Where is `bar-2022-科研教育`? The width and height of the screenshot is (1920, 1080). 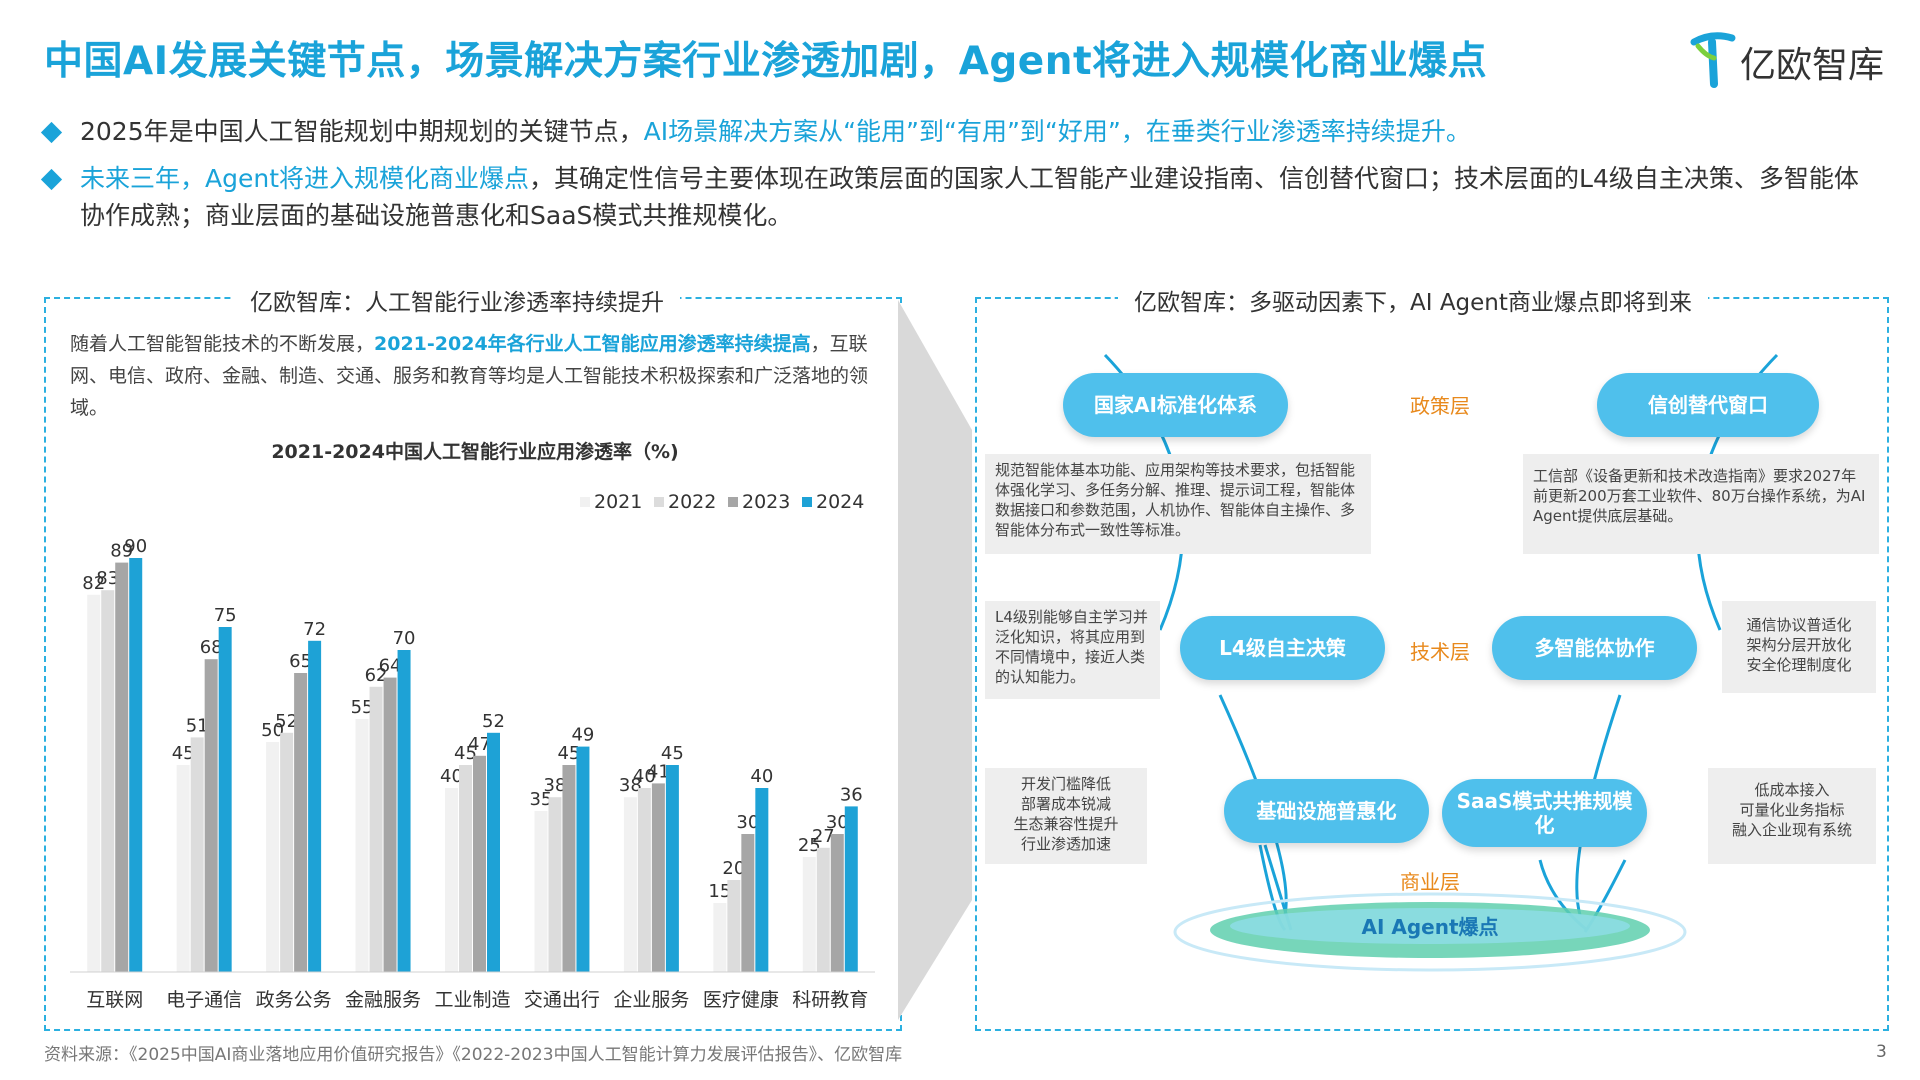 bar-2022-科研教育 is located at coordinates (823, 909).